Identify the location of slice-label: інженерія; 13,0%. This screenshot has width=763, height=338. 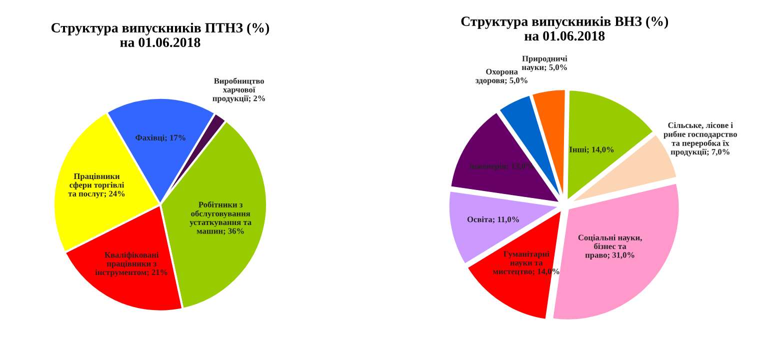
(502, 167).